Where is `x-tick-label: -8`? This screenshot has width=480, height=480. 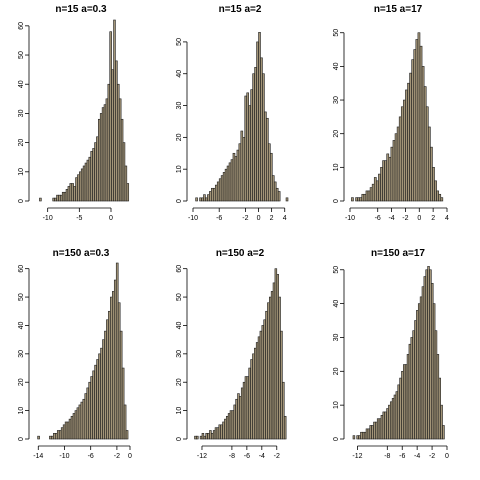
x-tick-label: -8 is located at coordinates (232, 456).